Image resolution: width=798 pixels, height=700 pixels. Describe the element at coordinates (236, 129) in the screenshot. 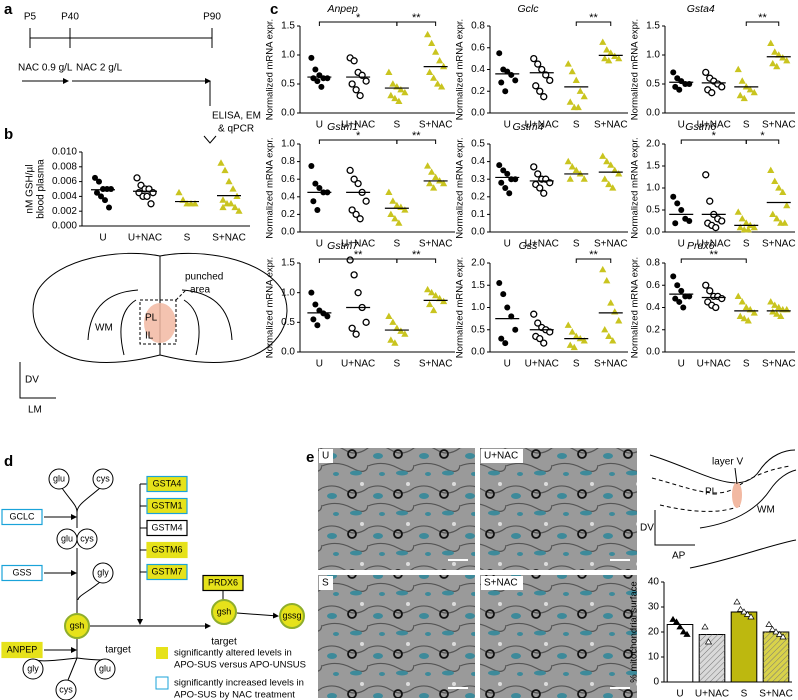

I see `readout-label: & qPCR` at that location.